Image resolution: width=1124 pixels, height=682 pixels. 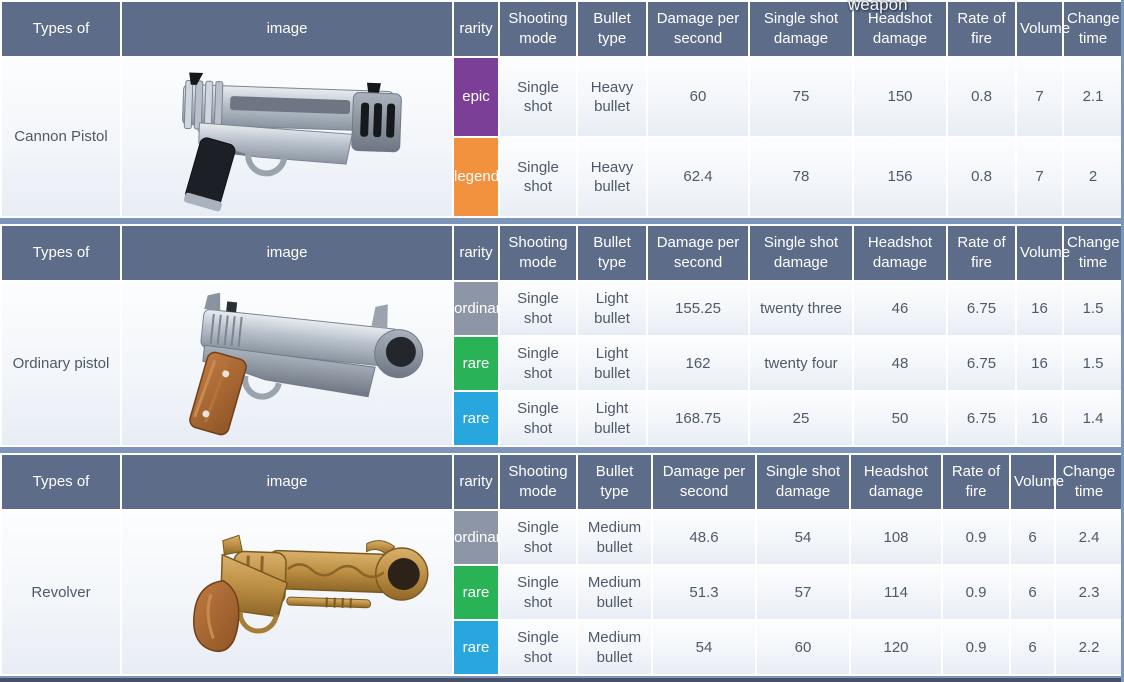 I want to click on cell-change-time: 1.4, so click(x=1093, y=418).